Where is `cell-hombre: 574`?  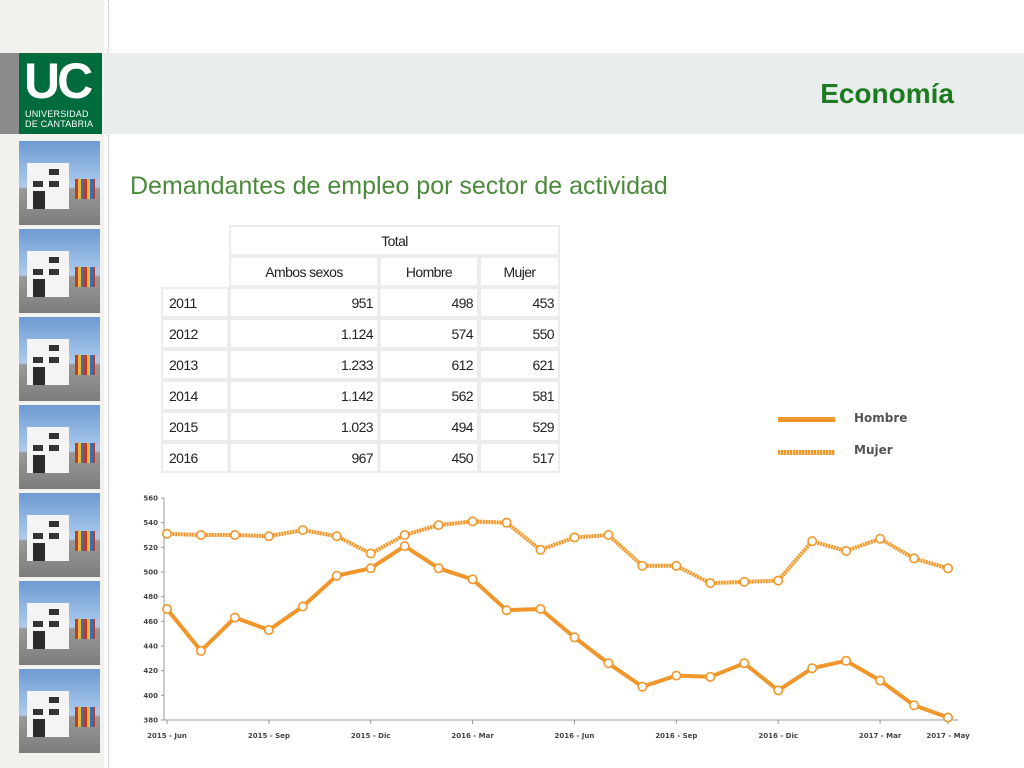 cell-hombre: 574 is located at coordinates (429, 333).